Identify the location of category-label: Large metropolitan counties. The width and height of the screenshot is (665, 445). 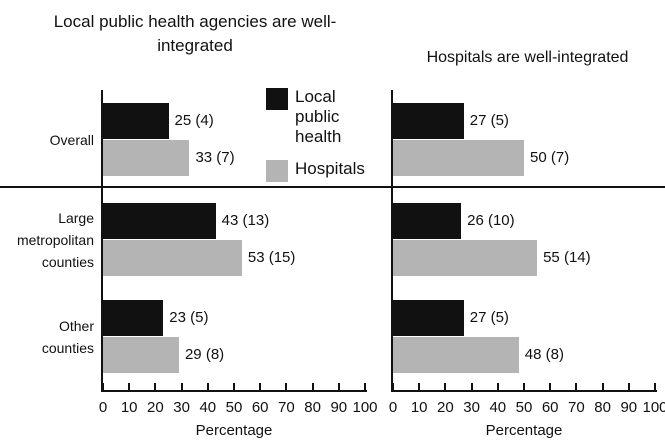
(55, 240).